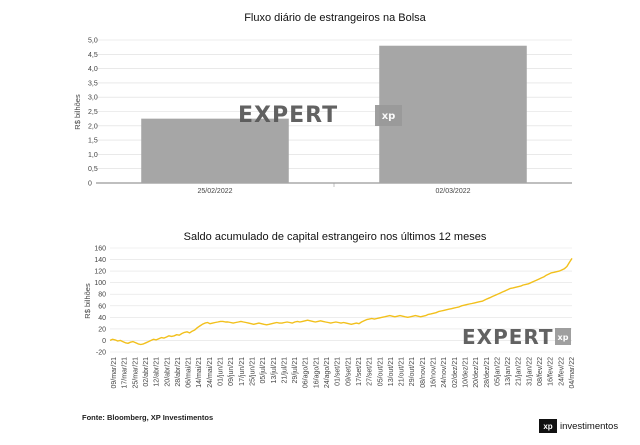  I want to click on chart2-x-tick-label: 10/dez/21, so click(466, 372).